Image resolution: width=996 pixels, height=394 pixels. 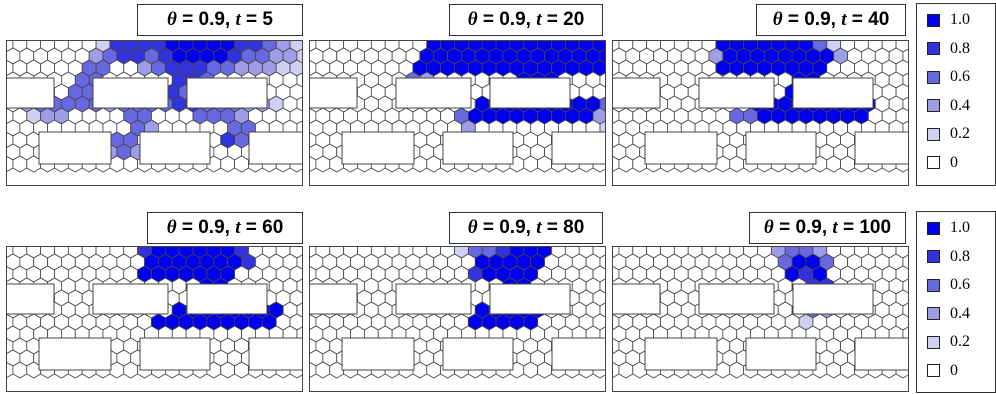 I want to click on t-value: 20, so click(x=574, y=19).